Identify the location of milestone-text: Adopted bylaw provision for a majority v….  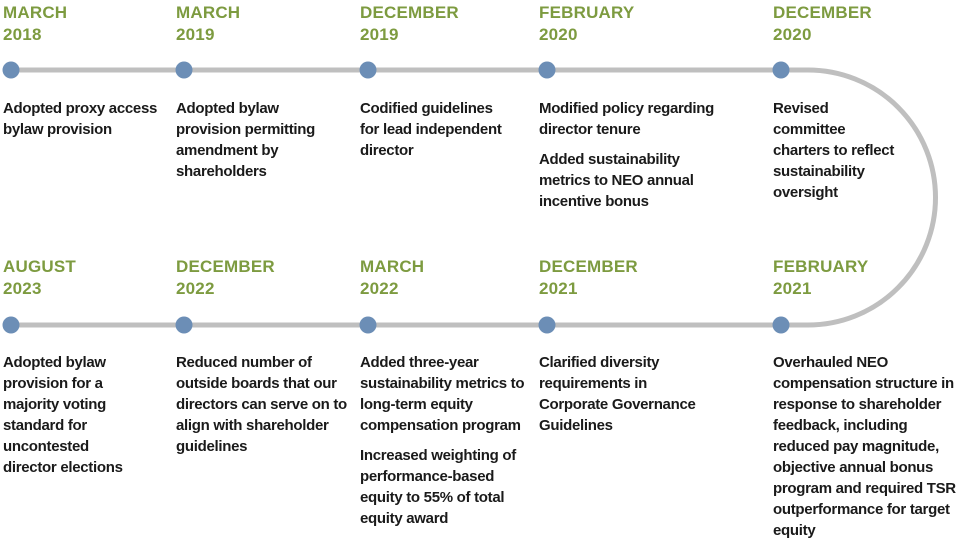
(63, 415).